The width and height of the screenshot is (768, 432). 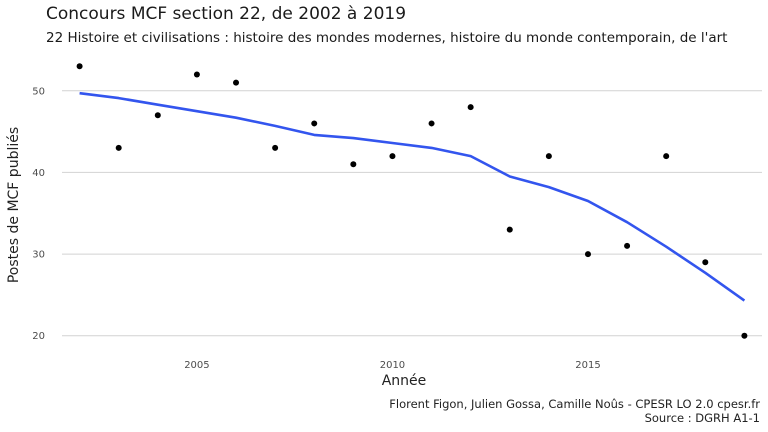 What do you see at coordinates (702, 418) in the screenshot?
I see `caption-source: Source : DGRH A1-1` at bounding box center [702, 418].